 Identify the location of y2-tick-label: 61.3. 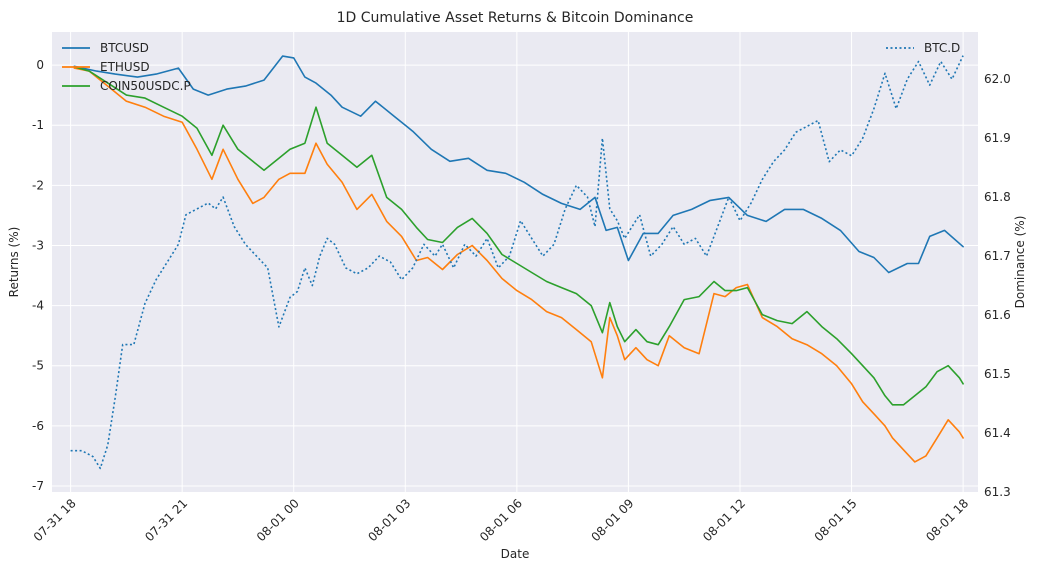
(997, 492).